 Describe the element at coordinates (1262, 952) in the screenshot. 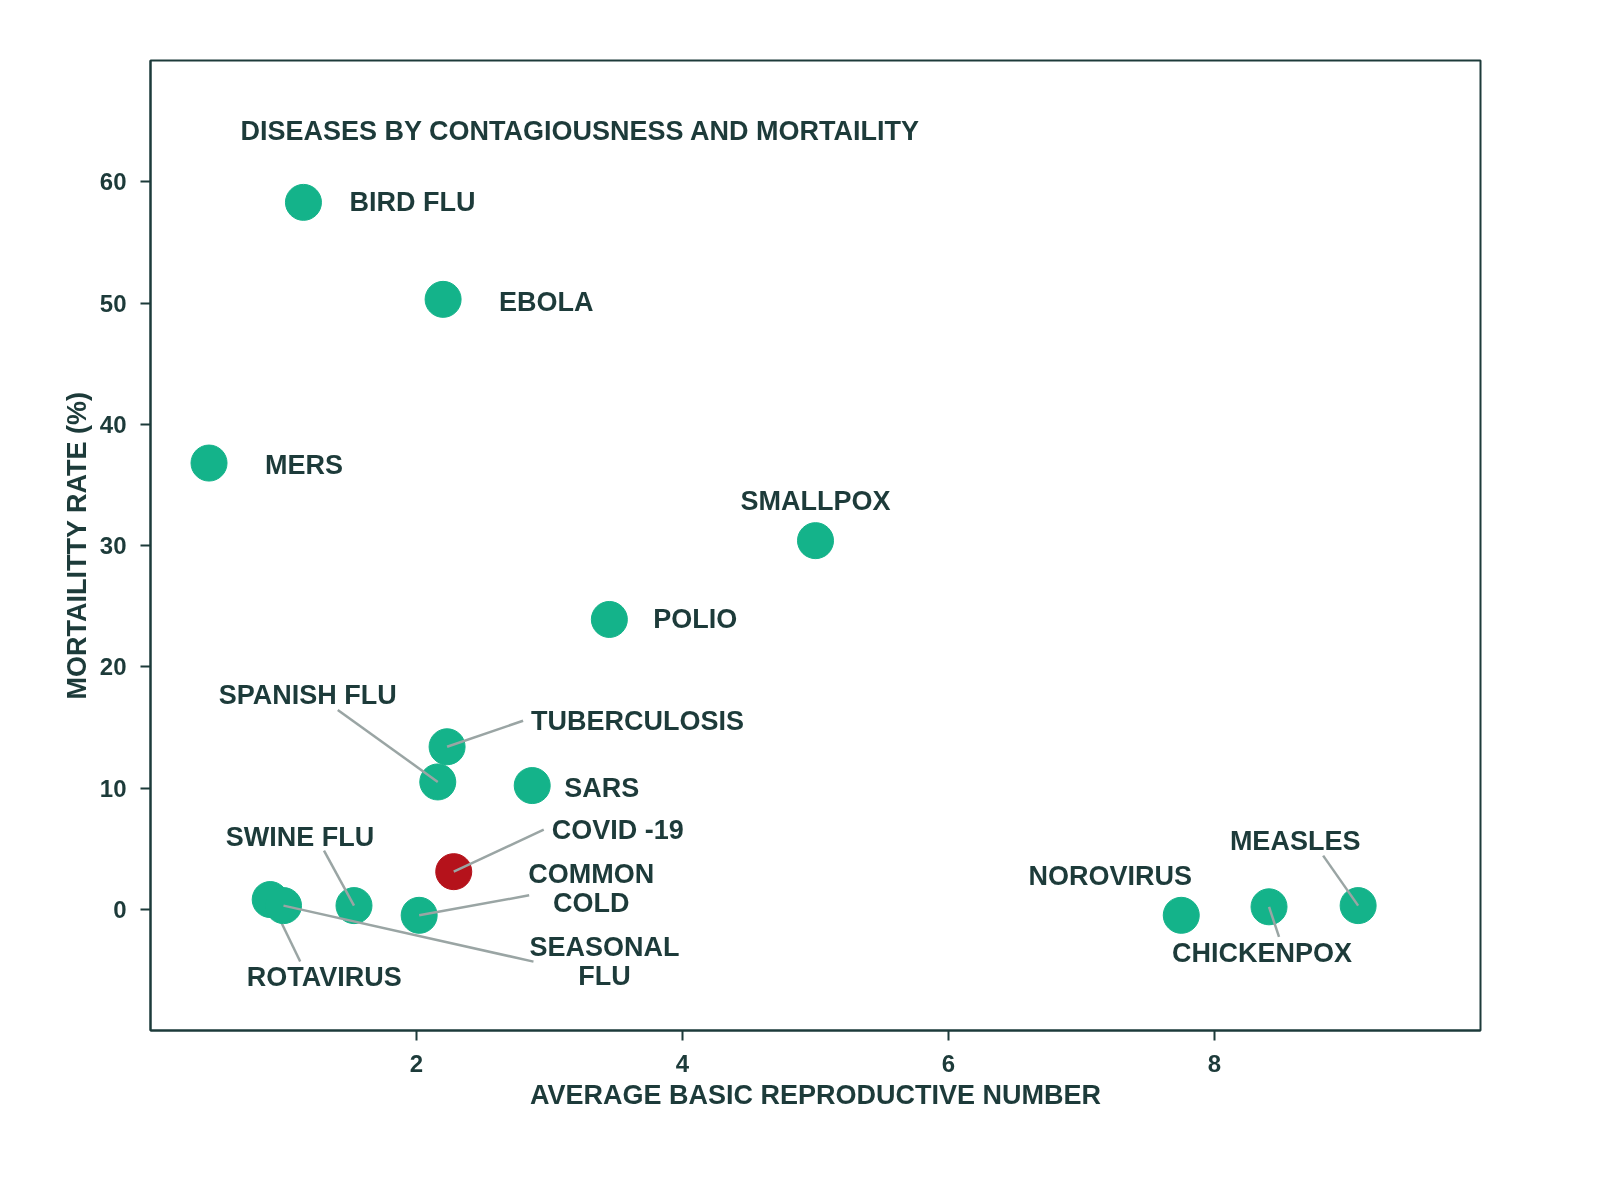

I see `series-label: CHICKENPOX` at that location.